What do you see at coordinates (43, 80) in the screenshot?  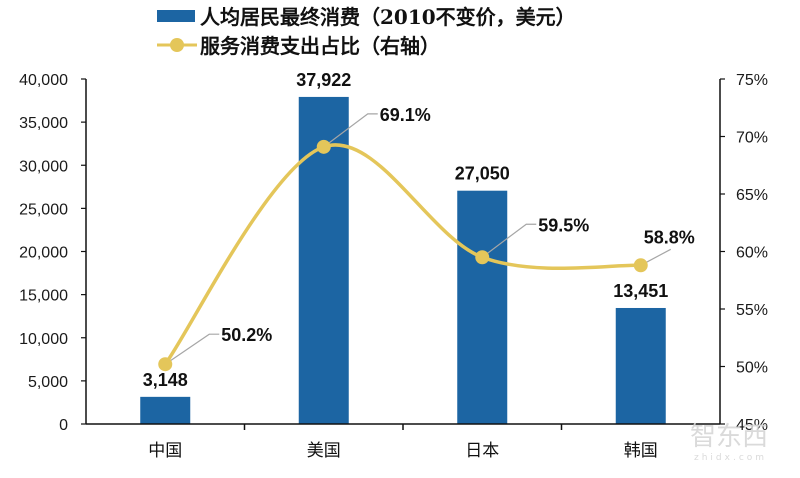 I see `left-tick-label: 40,000` at bounding box center [43, 80].